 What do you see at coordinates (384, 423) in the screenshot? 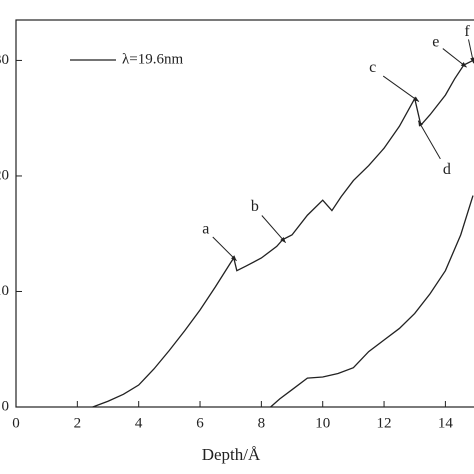
I see `x-tick-label: 12` at bounding box center [384, 423].